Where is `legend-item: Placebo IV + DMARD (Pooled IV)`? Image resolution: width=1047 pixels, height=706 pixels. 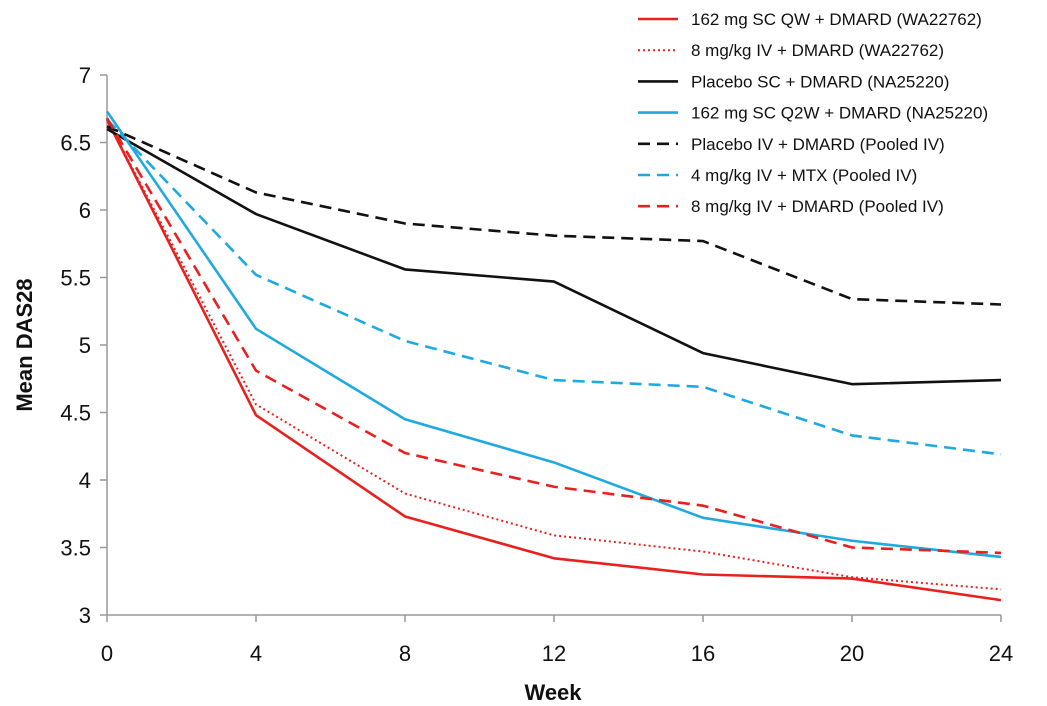 legend-item: Placebo IV + DMARD (Pooled IV) is located at coordinates (791, 144).